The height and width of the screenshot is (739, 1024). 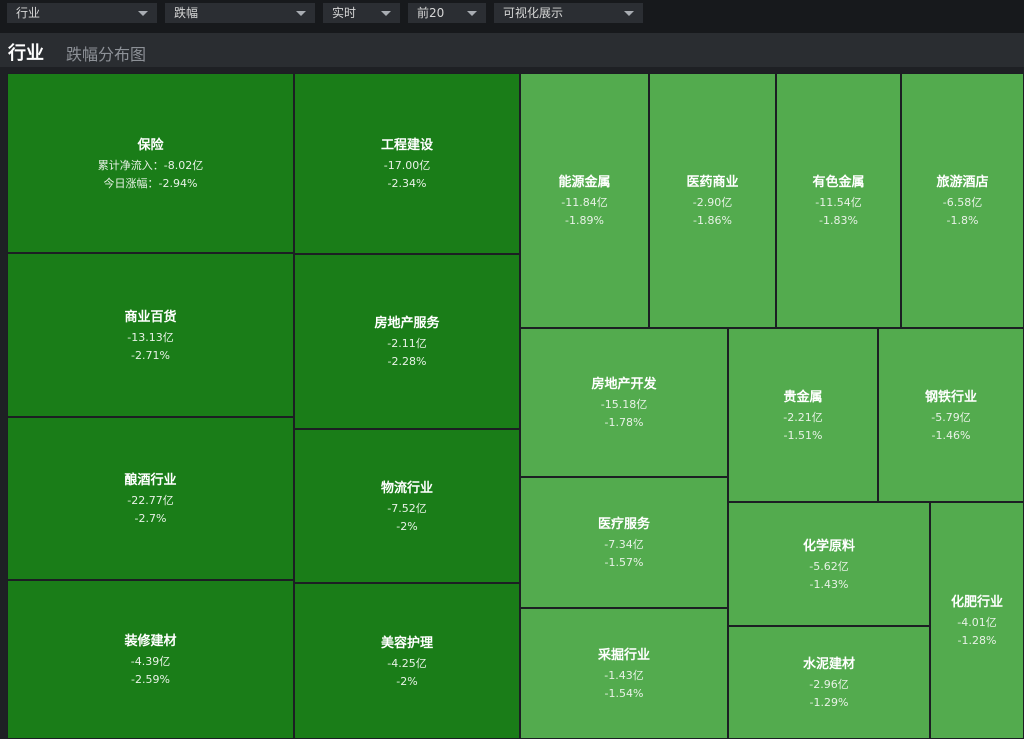 I want to click on treemap-cell: 房地产服务 -2.11亿 -2.28%, so click(x=407, y=341).